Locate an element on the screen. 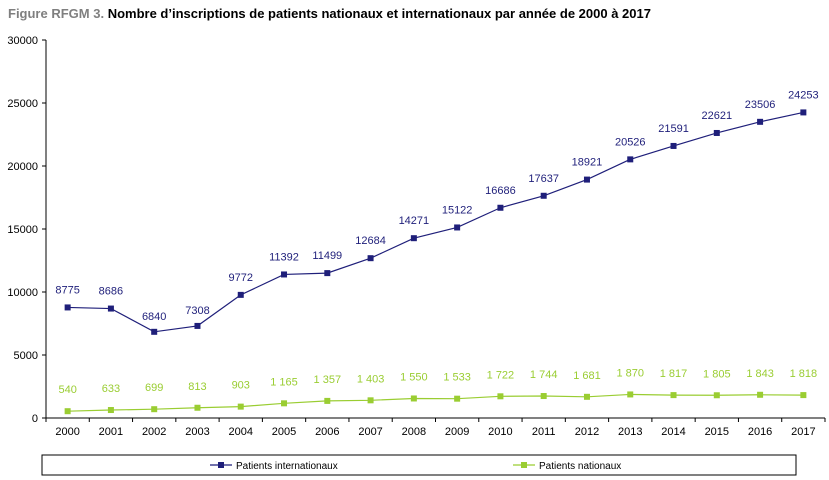 Image resolution: width=829 pixels, height=480 pixels. data-label: 1 550 is located at coordinates (414, 377).